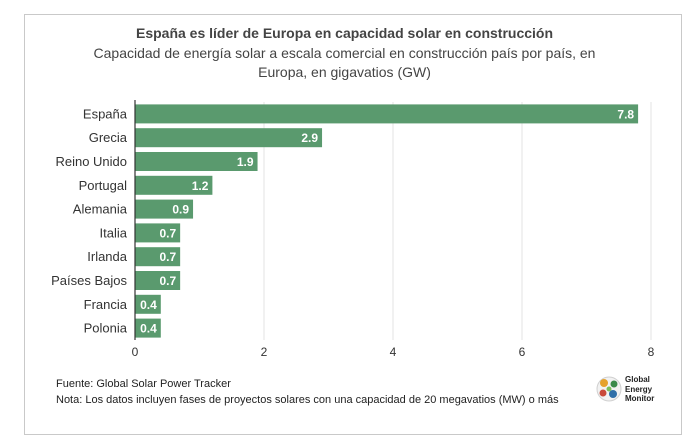  Describe the element at coordinates (200, 186) in the screenshot. I see `data-label: 1.2` at that location.